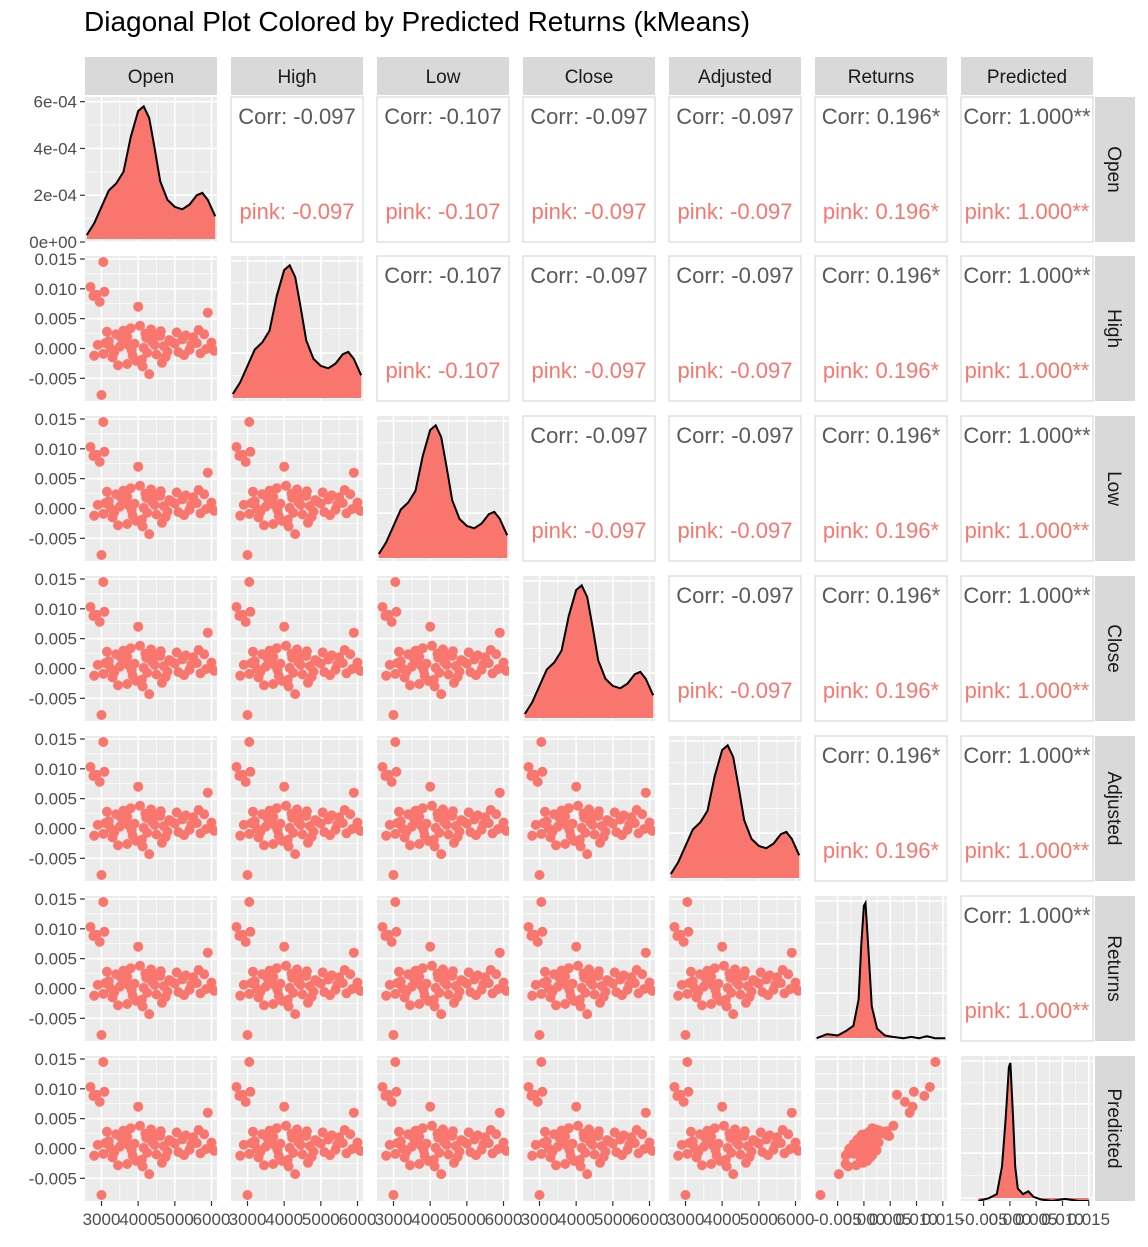  Describe the element at coordinates (1027, 595) in the screenshot. I see `corr-overall: Corr: 1.000**` at that location.